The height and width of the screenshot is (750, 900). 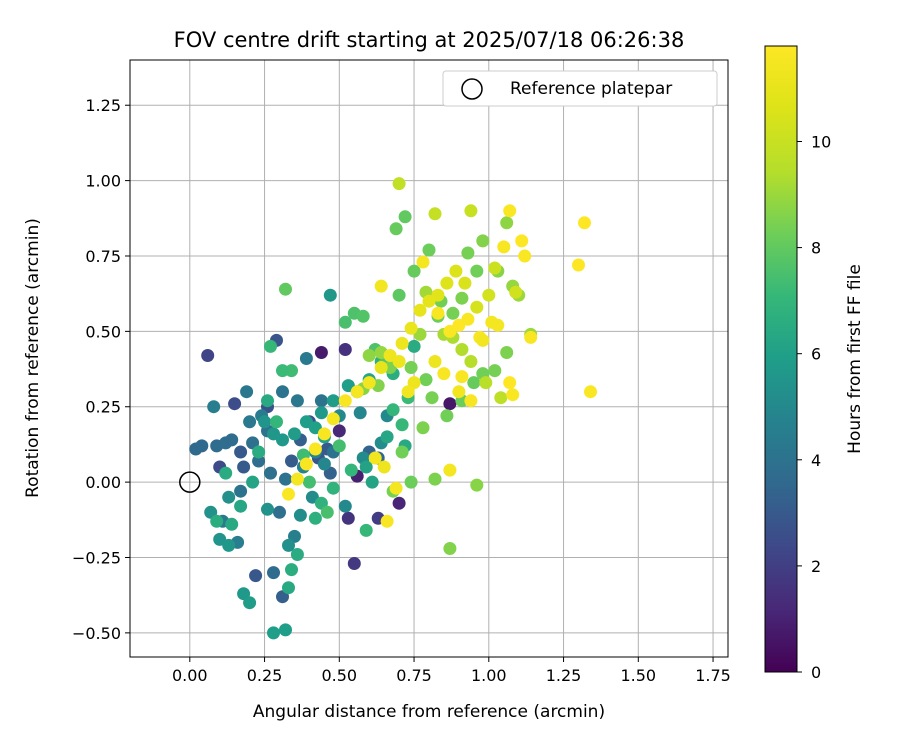 What do you see at coordinates (96, 633) in the screenshot?
I see `y-tick-label: −0.50` at bounding box center [96, 633].